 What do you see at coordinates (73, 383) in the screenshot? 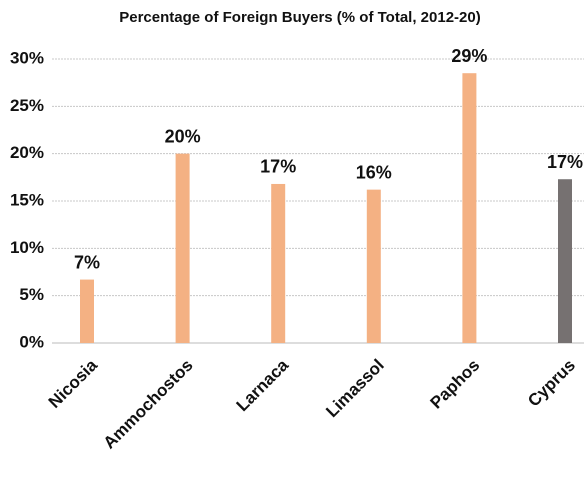
I see `x-tick-label: Nicosia` at bounding box center [73, 383].